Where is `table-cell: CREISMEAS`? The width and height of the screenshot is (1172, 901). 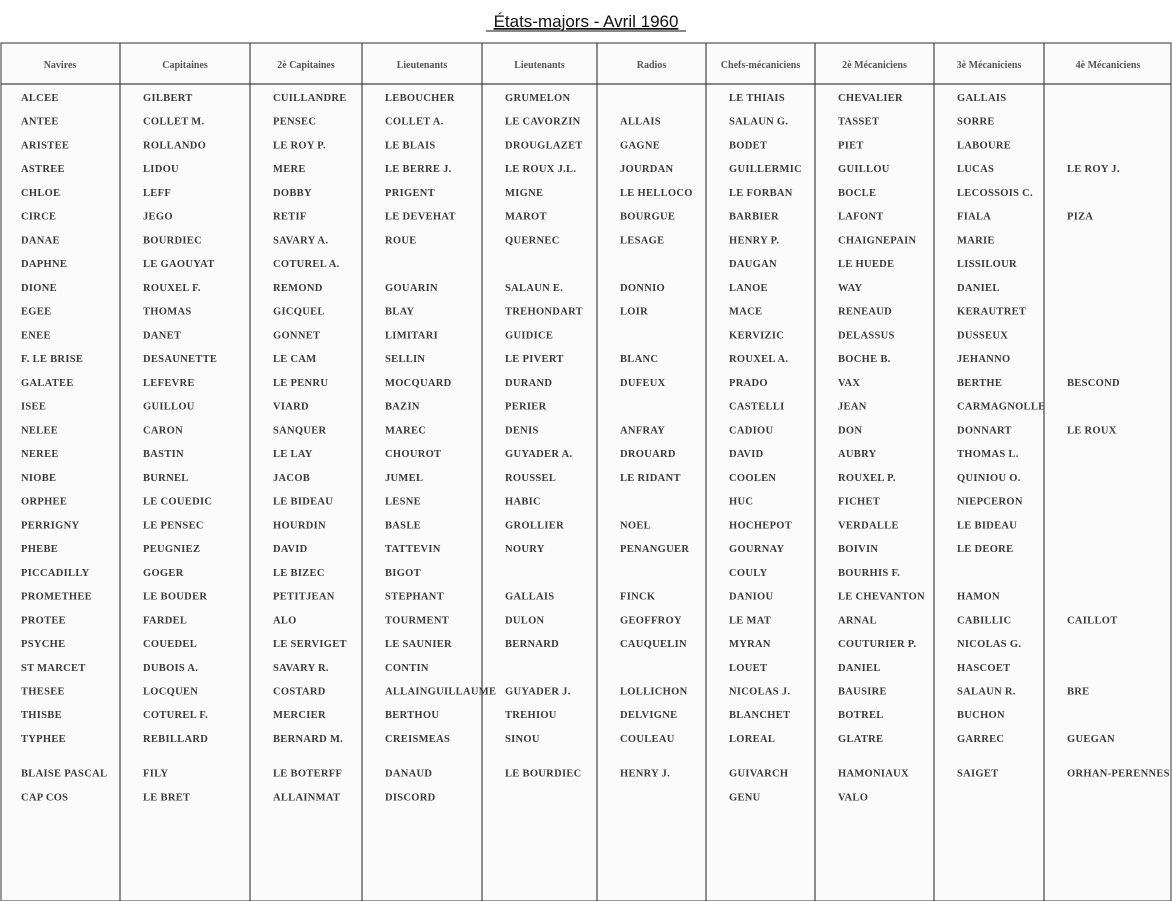
table-cell: CREISMEAS is located at coordinates (417, 739).